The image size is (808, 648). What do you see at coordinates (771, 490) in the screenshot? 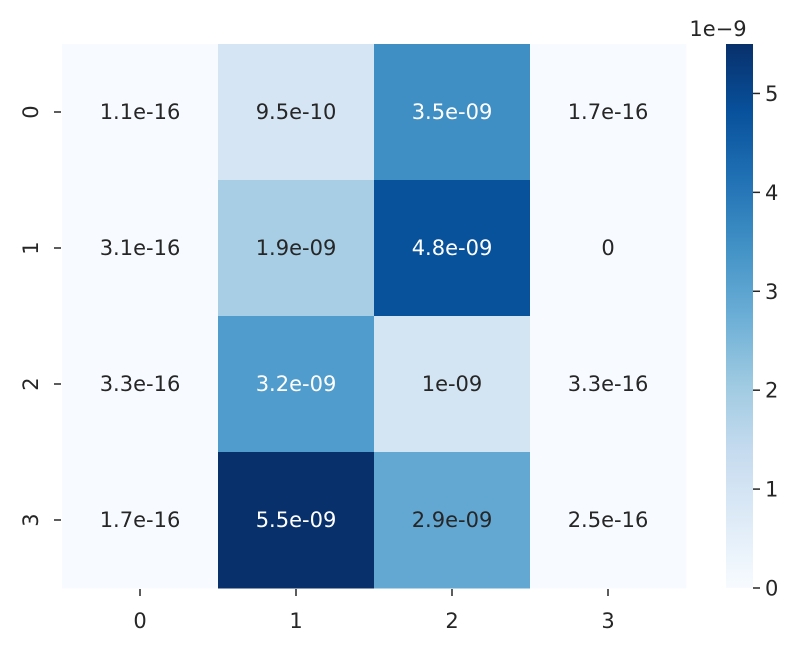
I see `colorbar-tick-label: 1` at bounding box center [771, 490].